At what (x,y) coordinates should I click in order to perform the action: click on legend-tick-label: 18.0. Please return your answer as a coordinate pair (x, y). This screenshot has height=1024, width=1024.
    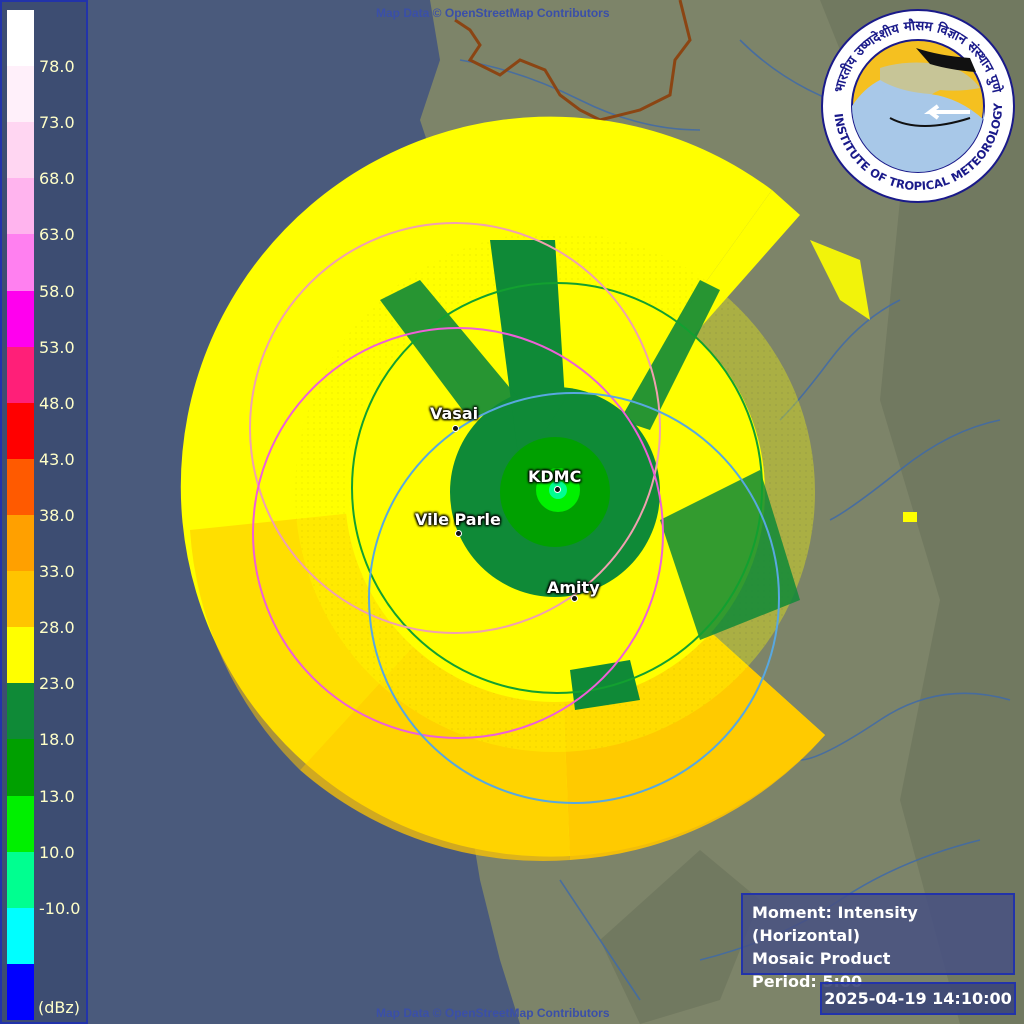
    Looking at the image, I should click on (57, 740).